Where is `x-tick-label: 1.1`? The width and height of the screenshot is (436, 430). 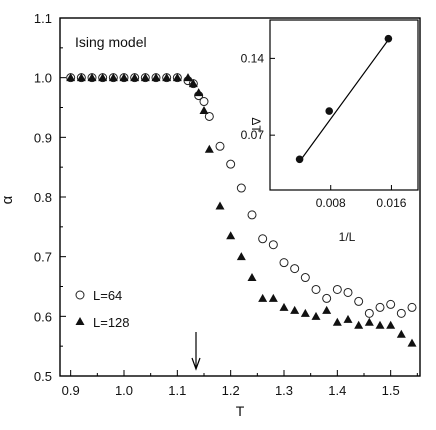
x-tick-label: 1.1 is located at coordinates (177, 390).